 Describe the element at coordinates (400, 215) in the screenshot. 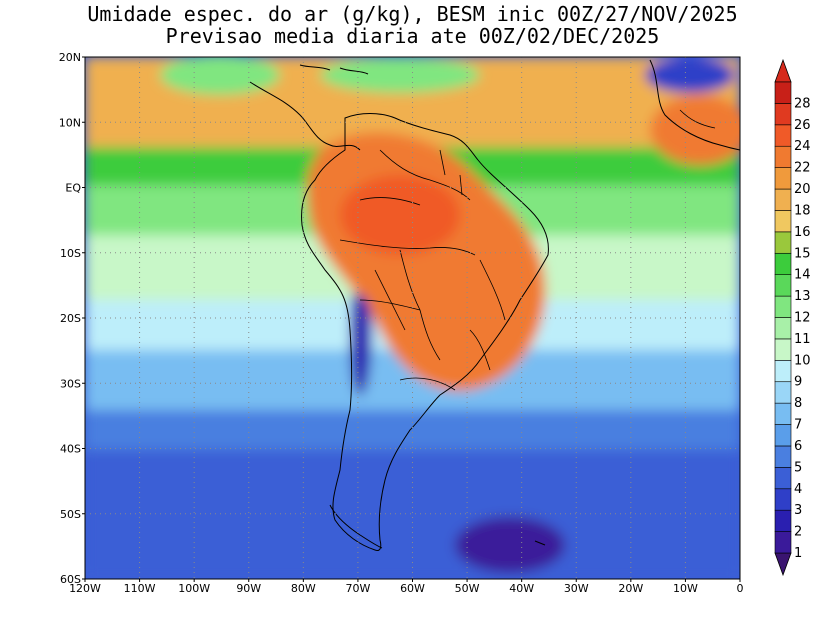

I see `field-amazon-core` at that location.